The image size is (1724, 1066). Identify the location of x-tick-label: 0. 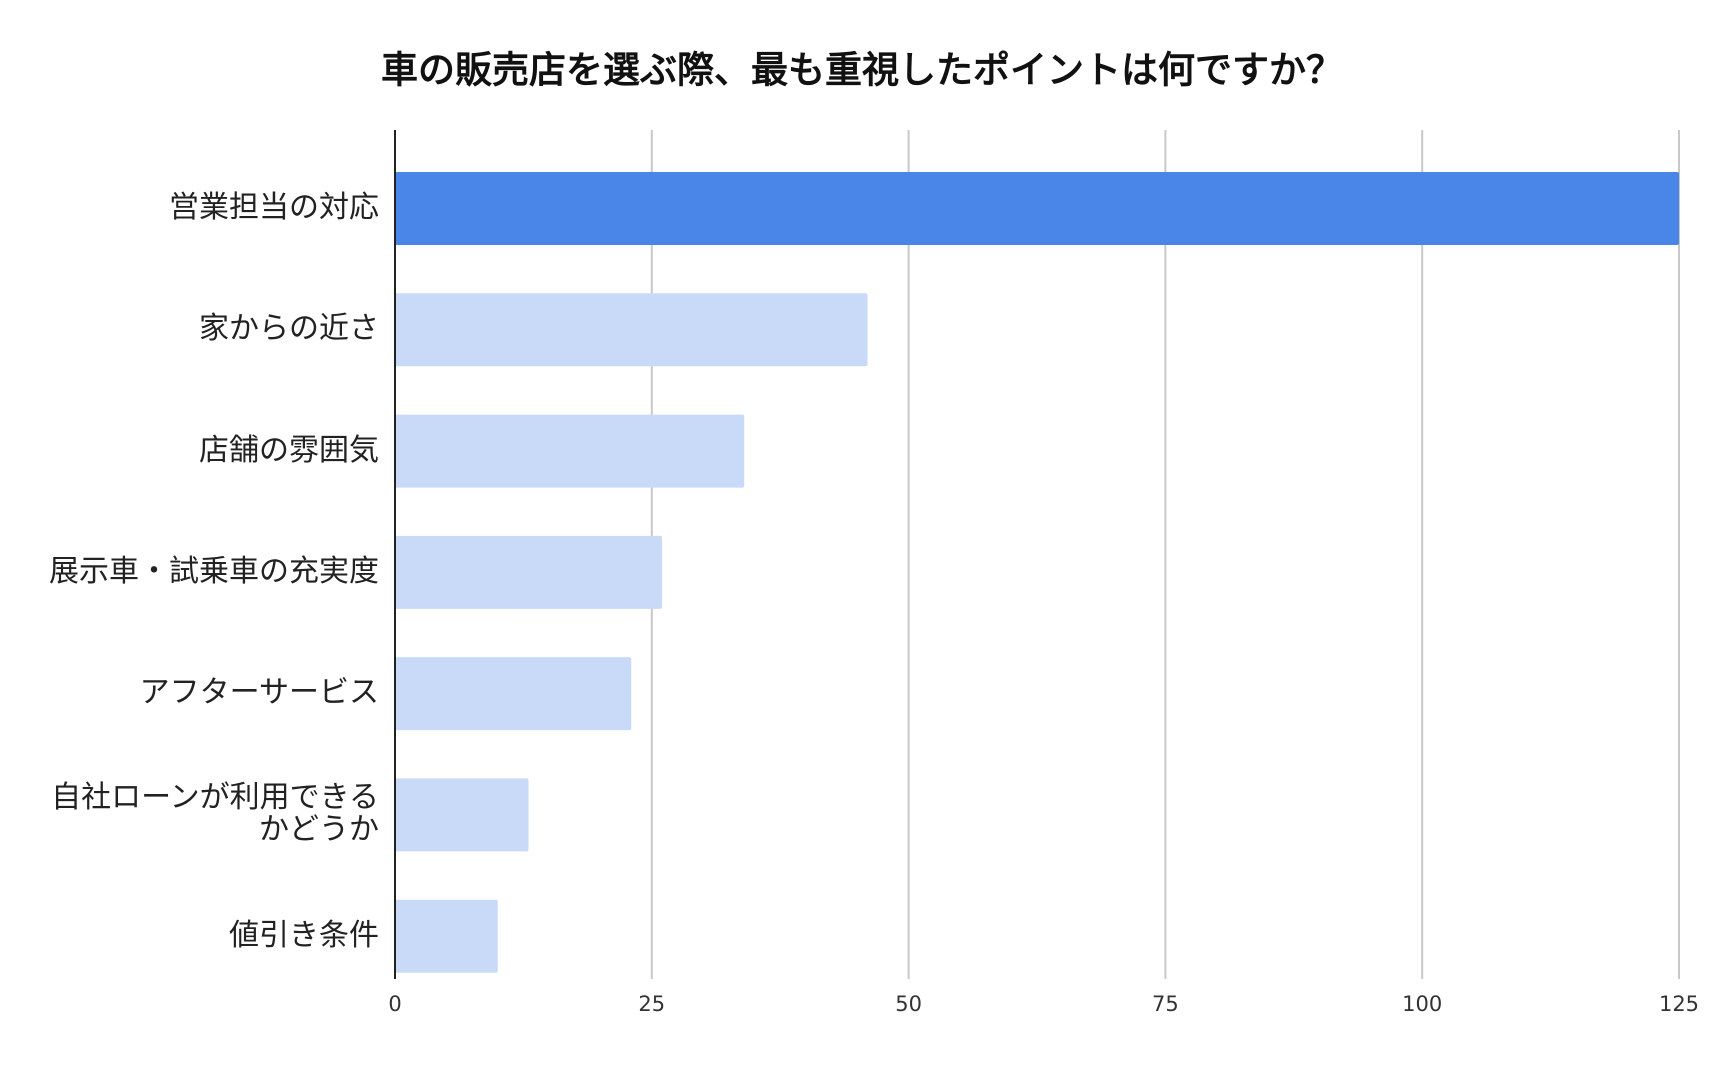
(394, 1004).